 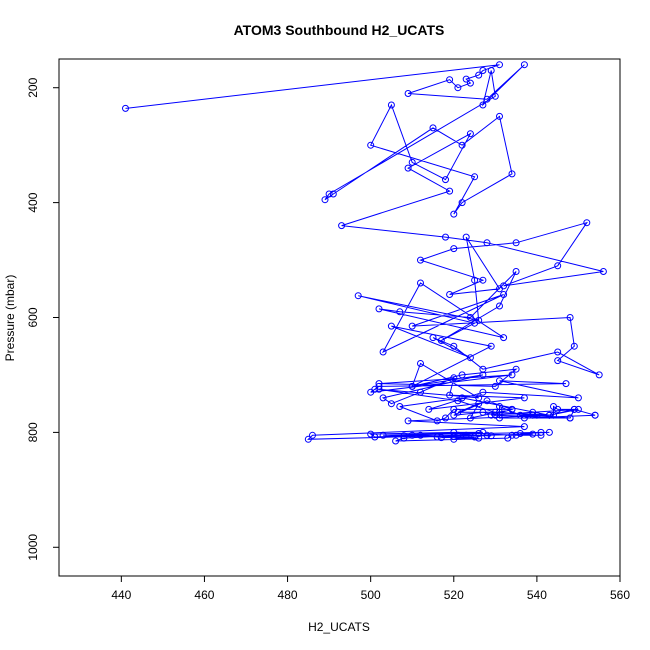 What do you see at coordinates (371, 595) in the screenshot?
I see `x-tick-label: 500` at bounding box center [371, 595].